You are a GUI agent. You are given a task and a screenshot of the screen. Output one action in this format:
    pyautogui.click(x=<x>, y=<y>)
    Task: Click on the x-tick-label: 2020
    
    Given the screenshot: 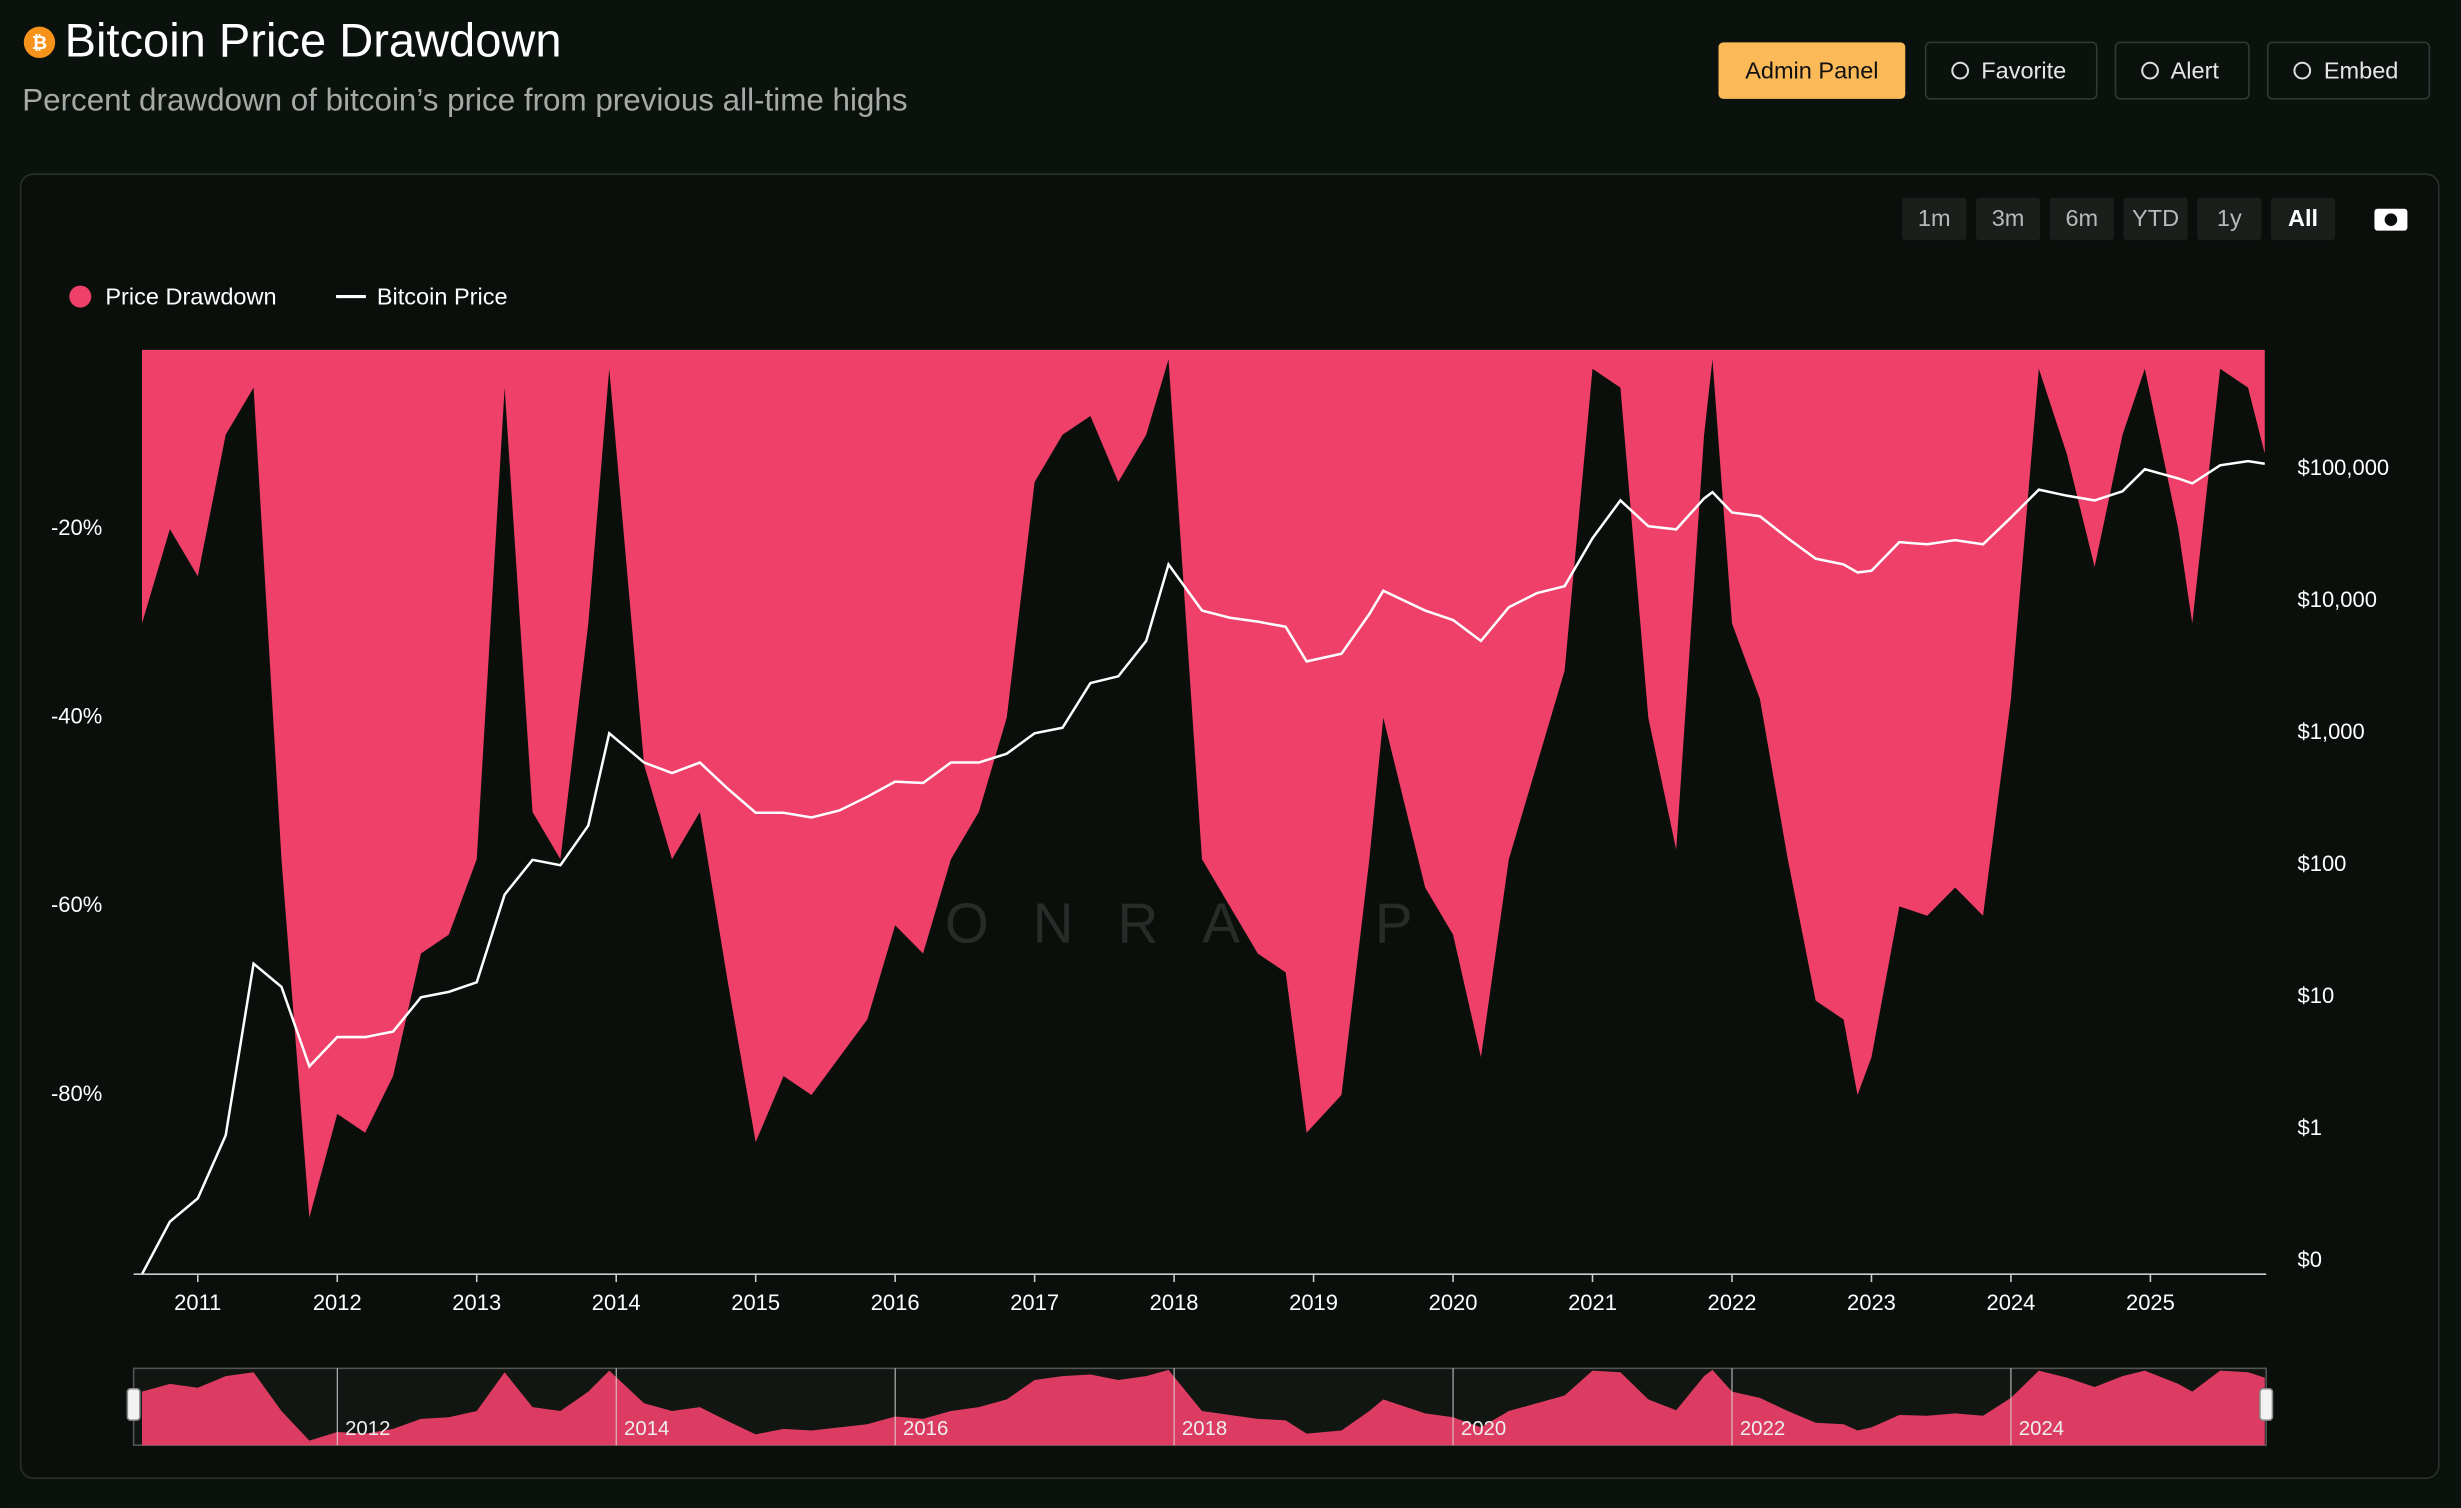 What is the action you would take?
    pyautogui.click(x=1453, y=1302)
    